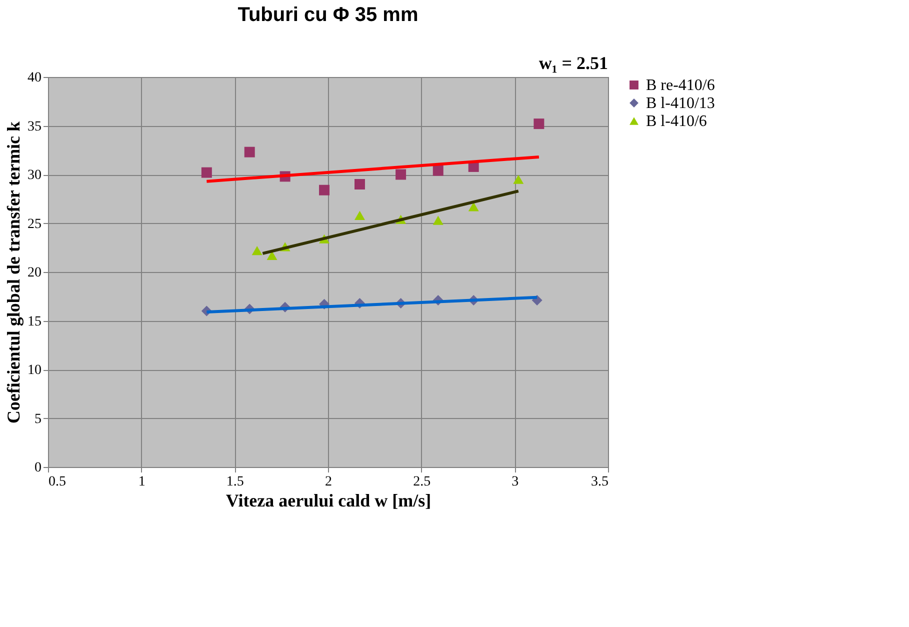 The height and width of the screenshot is (627, 909). Describe the element at coordinates (35, 370) in the screenshot. I see `y-tick-label: 10` at that location.